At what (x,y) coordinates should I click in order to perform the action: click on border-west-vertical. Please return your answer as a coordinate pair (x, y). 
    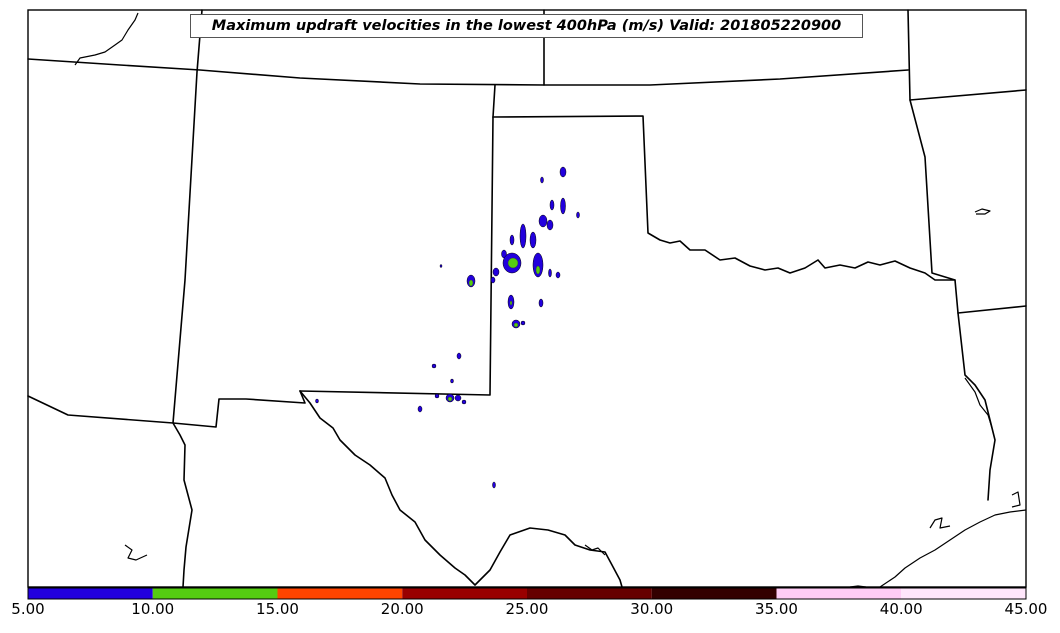
    Looking at the image, I should click on (187, 216).